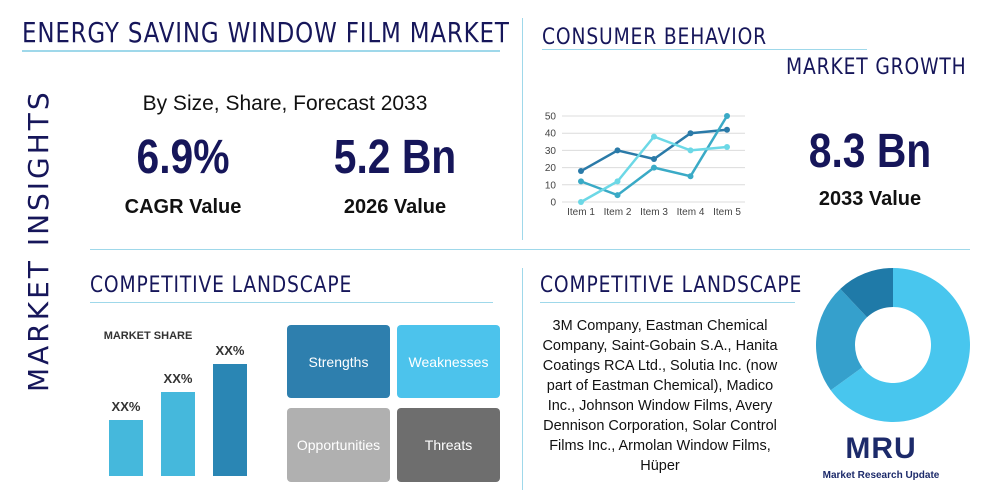 The image size is (1000, 500). What do you see at coordinates (266, 32) in the screenshot?
I see `title: ENERGY SAVING WINDOW FILM MARKET` at bounding box center [266, 32].